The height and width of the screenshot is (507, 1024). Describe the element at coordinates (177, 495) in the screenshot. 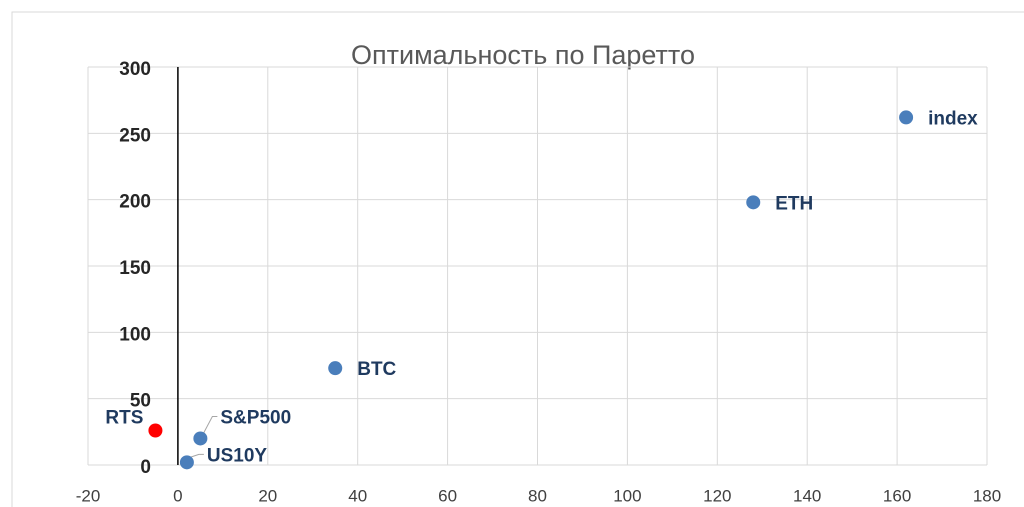

I see `x-tick-label: 0` at that location.